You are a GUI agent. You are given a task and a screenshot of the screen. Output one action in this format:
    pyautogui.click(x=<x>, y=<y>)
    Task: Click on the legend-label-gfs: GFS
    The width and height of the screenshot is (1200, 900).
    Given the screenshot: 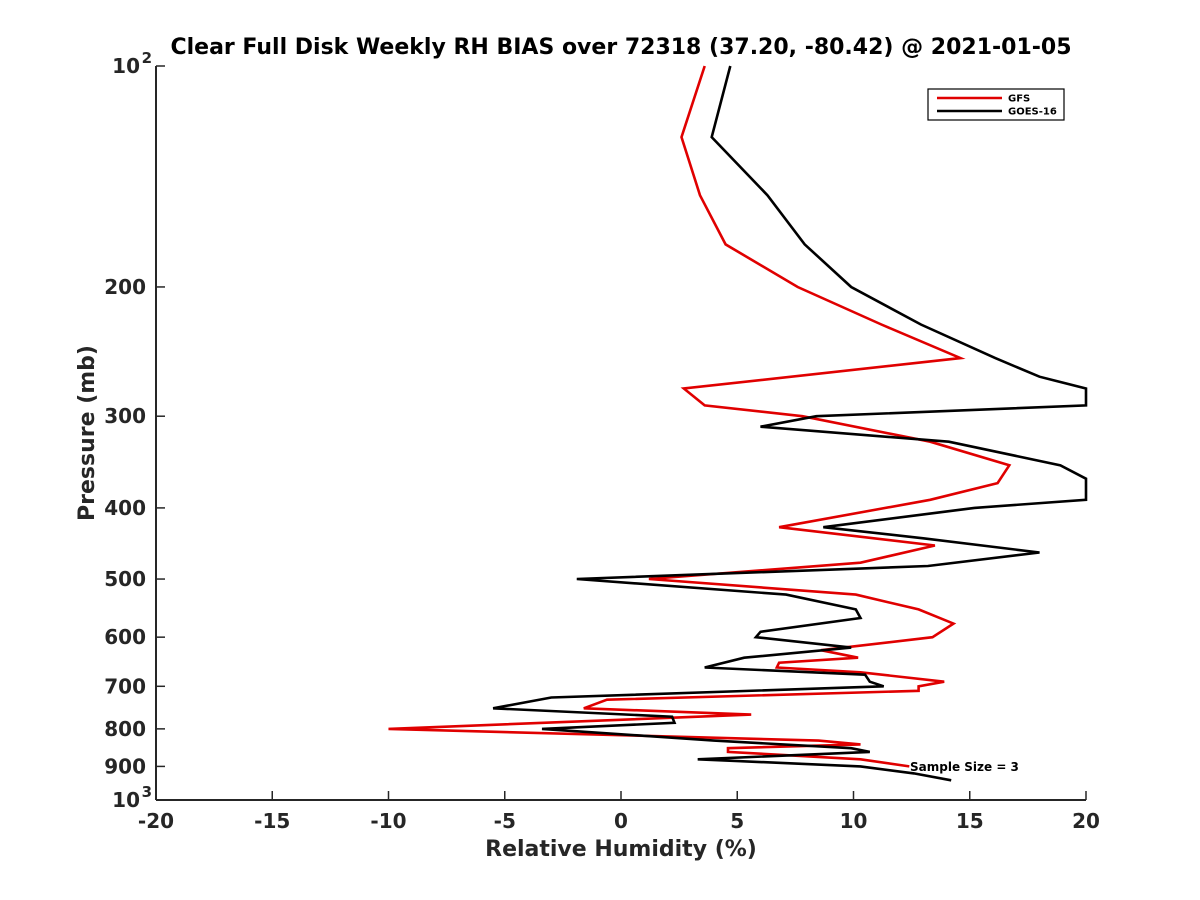 What is the action you would take?
    pyautogui.click(x=1019, y=99)
    